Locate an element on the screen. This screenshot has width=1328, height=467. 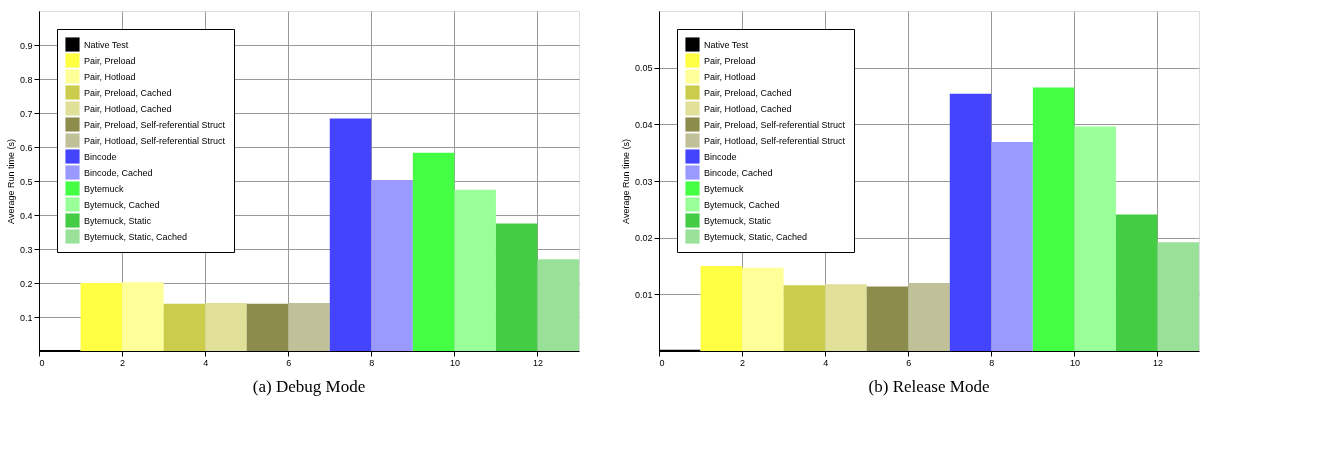
y-tick-label: 0.03 is located at coordinates (643, 181).